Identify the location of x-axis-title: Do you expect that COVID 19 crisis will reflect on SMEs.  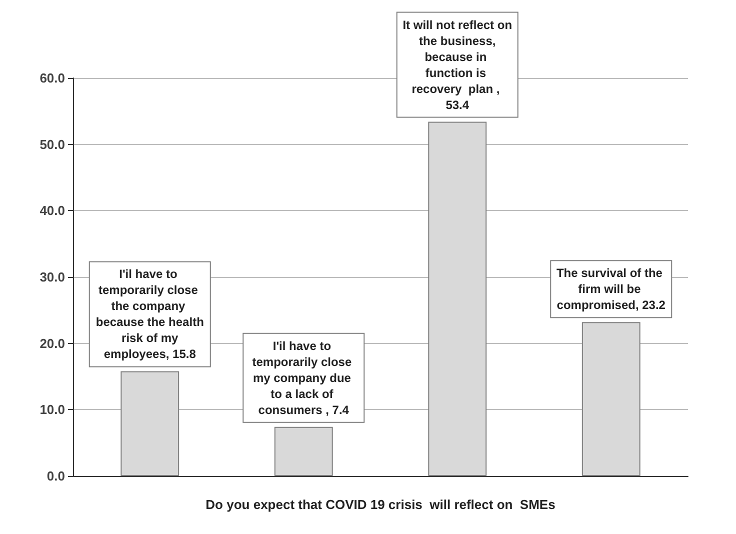
(381, 504).